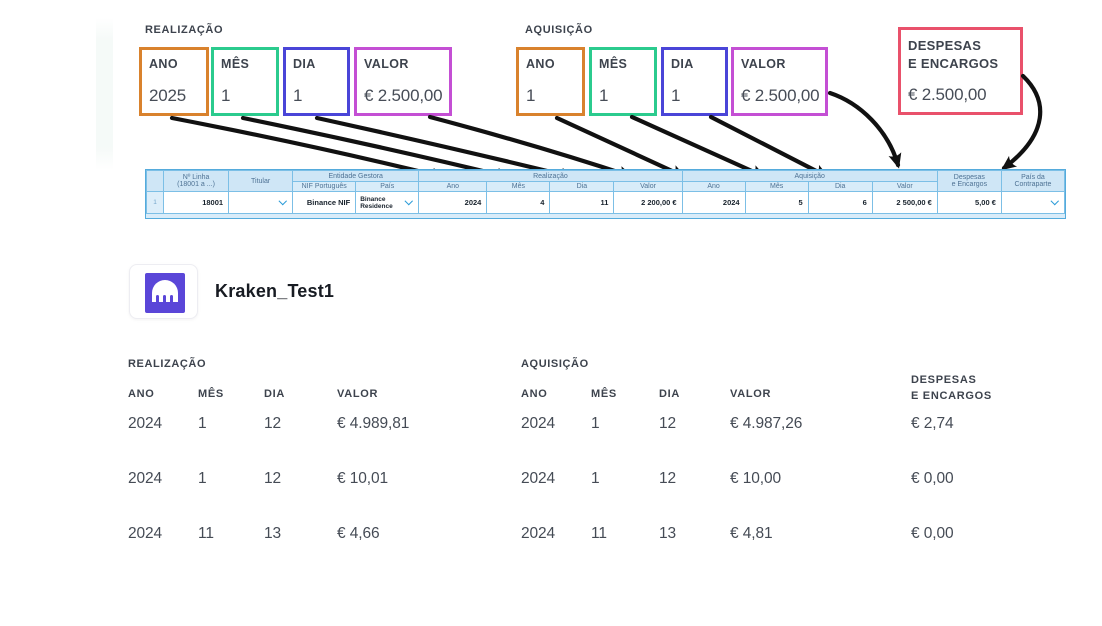  I want to click on sheet-header-despesas-line1: Despesas, so click(969, 177).